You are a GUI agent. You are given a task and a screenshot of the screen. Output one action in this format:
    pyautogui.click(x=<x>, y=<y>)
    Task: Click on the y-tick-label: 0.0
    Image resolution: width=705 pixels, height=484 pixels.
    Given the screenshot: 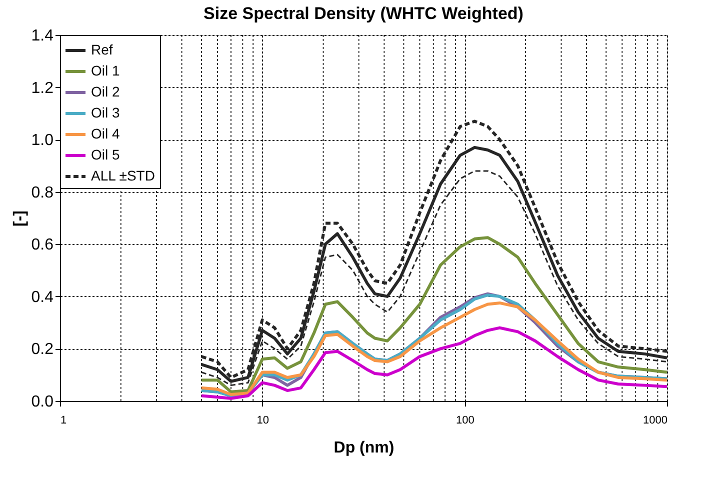 What is the action you would take?
    pyautogui.click(x=42, y=402)
    